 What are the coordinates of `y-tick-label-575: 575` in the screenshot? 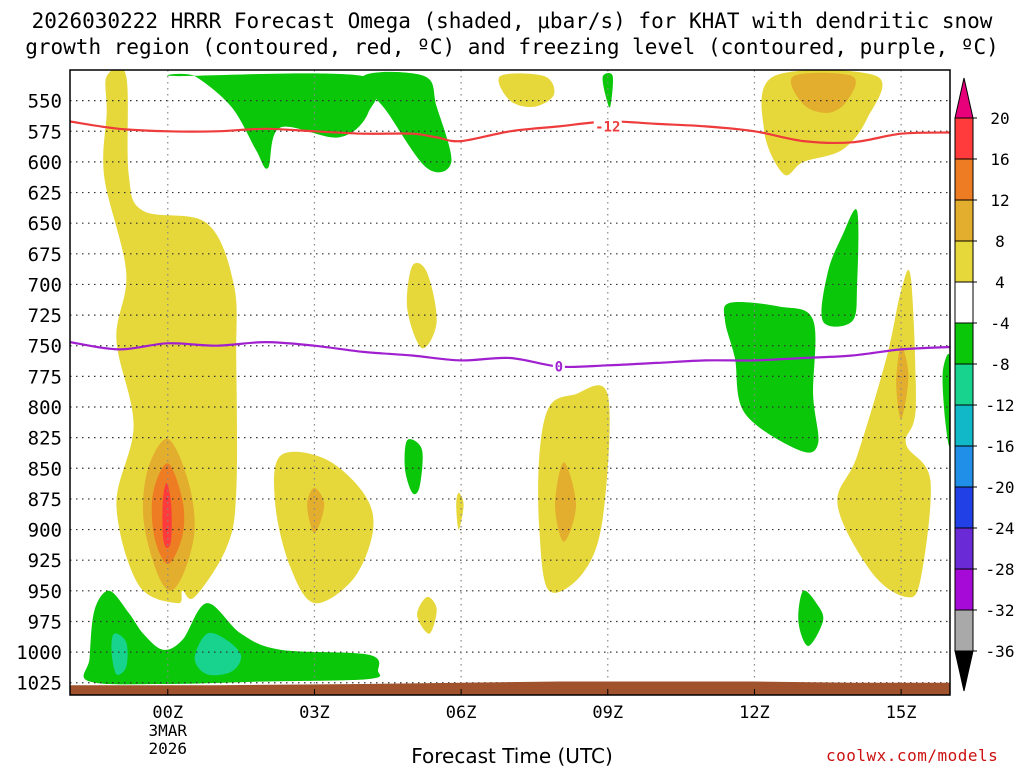 It's located at (45, 132).